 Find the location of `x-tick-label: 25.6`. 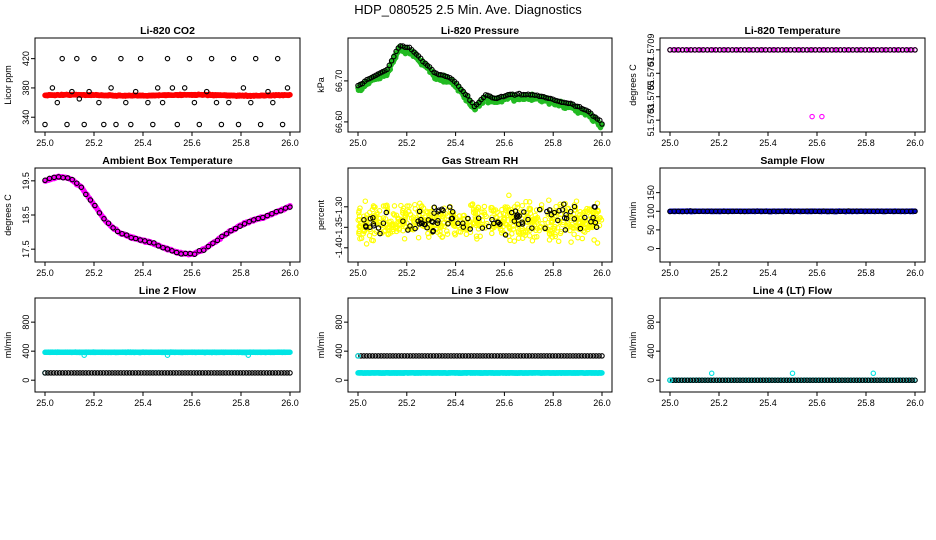

x-tick-label: 25.6 is located at coordinates (192, 403).